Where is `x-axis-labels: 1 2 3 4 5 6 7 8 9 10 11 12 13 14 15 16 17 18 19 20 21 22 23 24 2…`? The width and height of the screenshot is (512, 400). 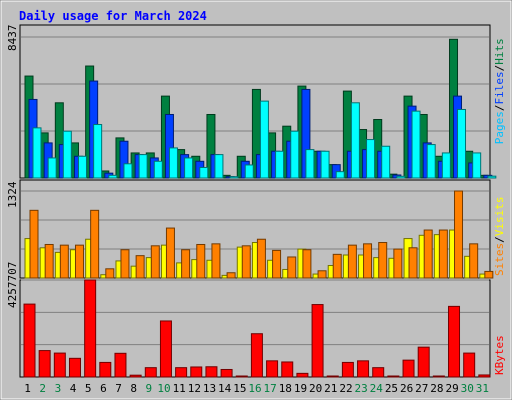 x-axis-labels: 1 2 3 4 5 6 7 8 9 10 11 12 13 14 15 16 17 18 19 20 21 22 23 24 2… is located at coordinates (256, 388).